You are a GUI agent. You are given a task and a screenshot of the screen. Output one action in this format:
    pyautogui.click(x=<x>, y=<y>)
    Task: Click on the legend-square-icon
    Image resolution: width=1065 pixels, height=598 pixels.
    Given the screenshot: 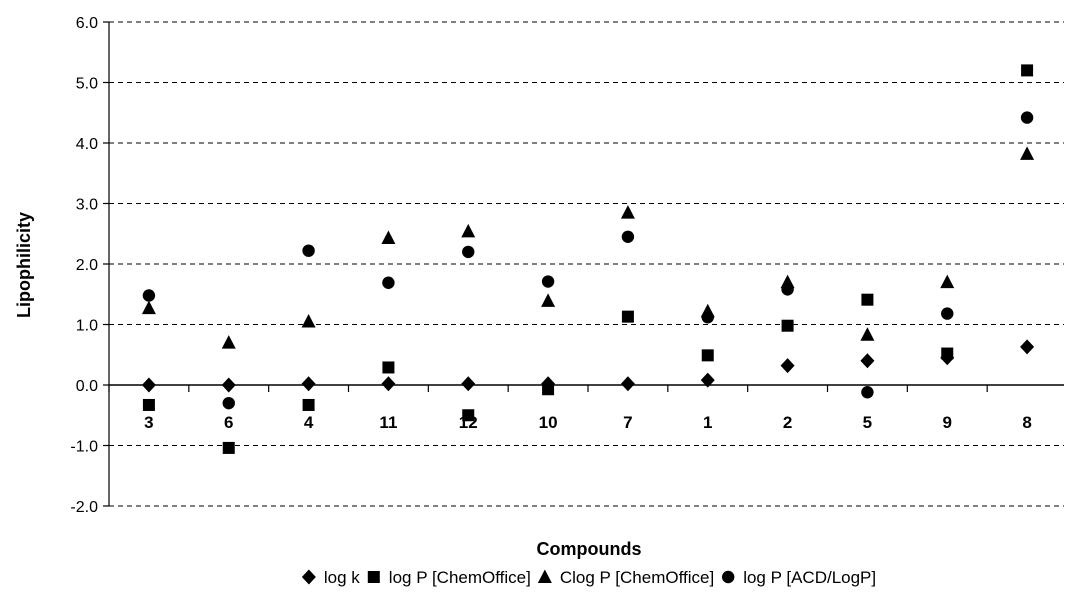 What is the action you would take?
    pyautogui.click(x=373, y=577)
    